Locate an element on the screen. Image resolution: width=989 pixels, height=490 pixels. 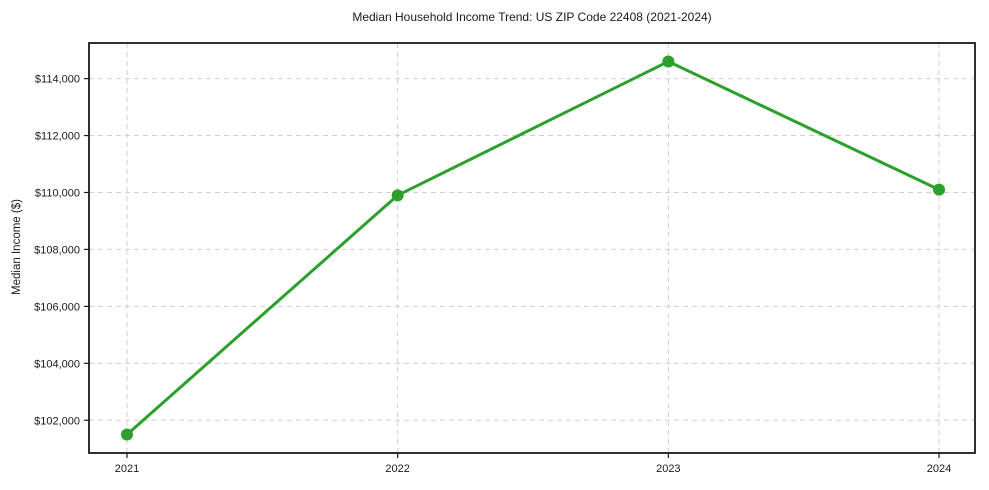
y-tick-label: $110,000 is located at coordinates (57, 193).